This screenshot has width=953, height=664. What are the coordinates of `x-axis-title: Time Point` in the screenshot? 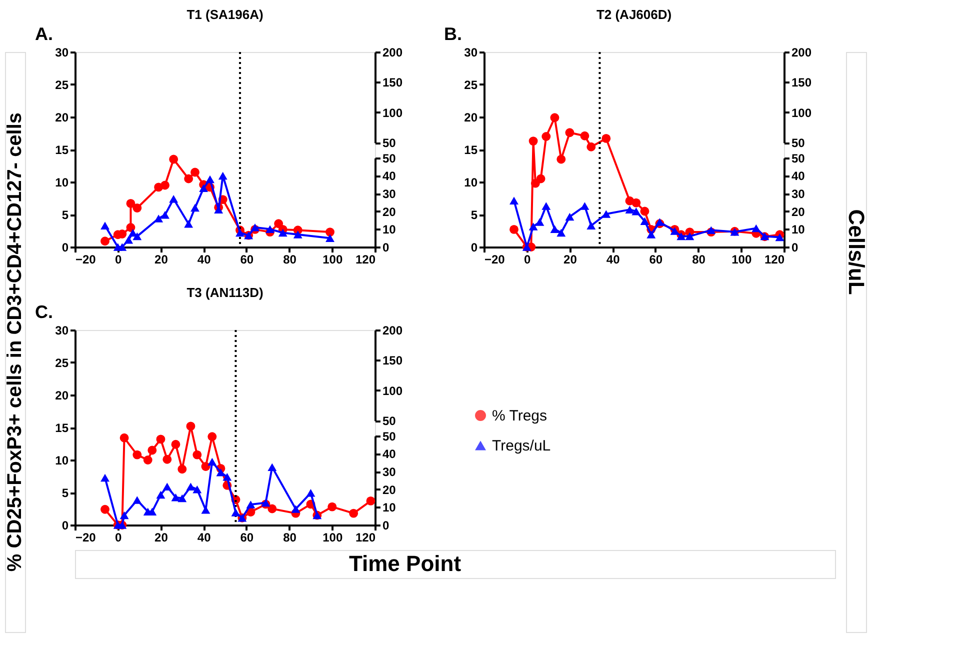 It's located at (405, 563).